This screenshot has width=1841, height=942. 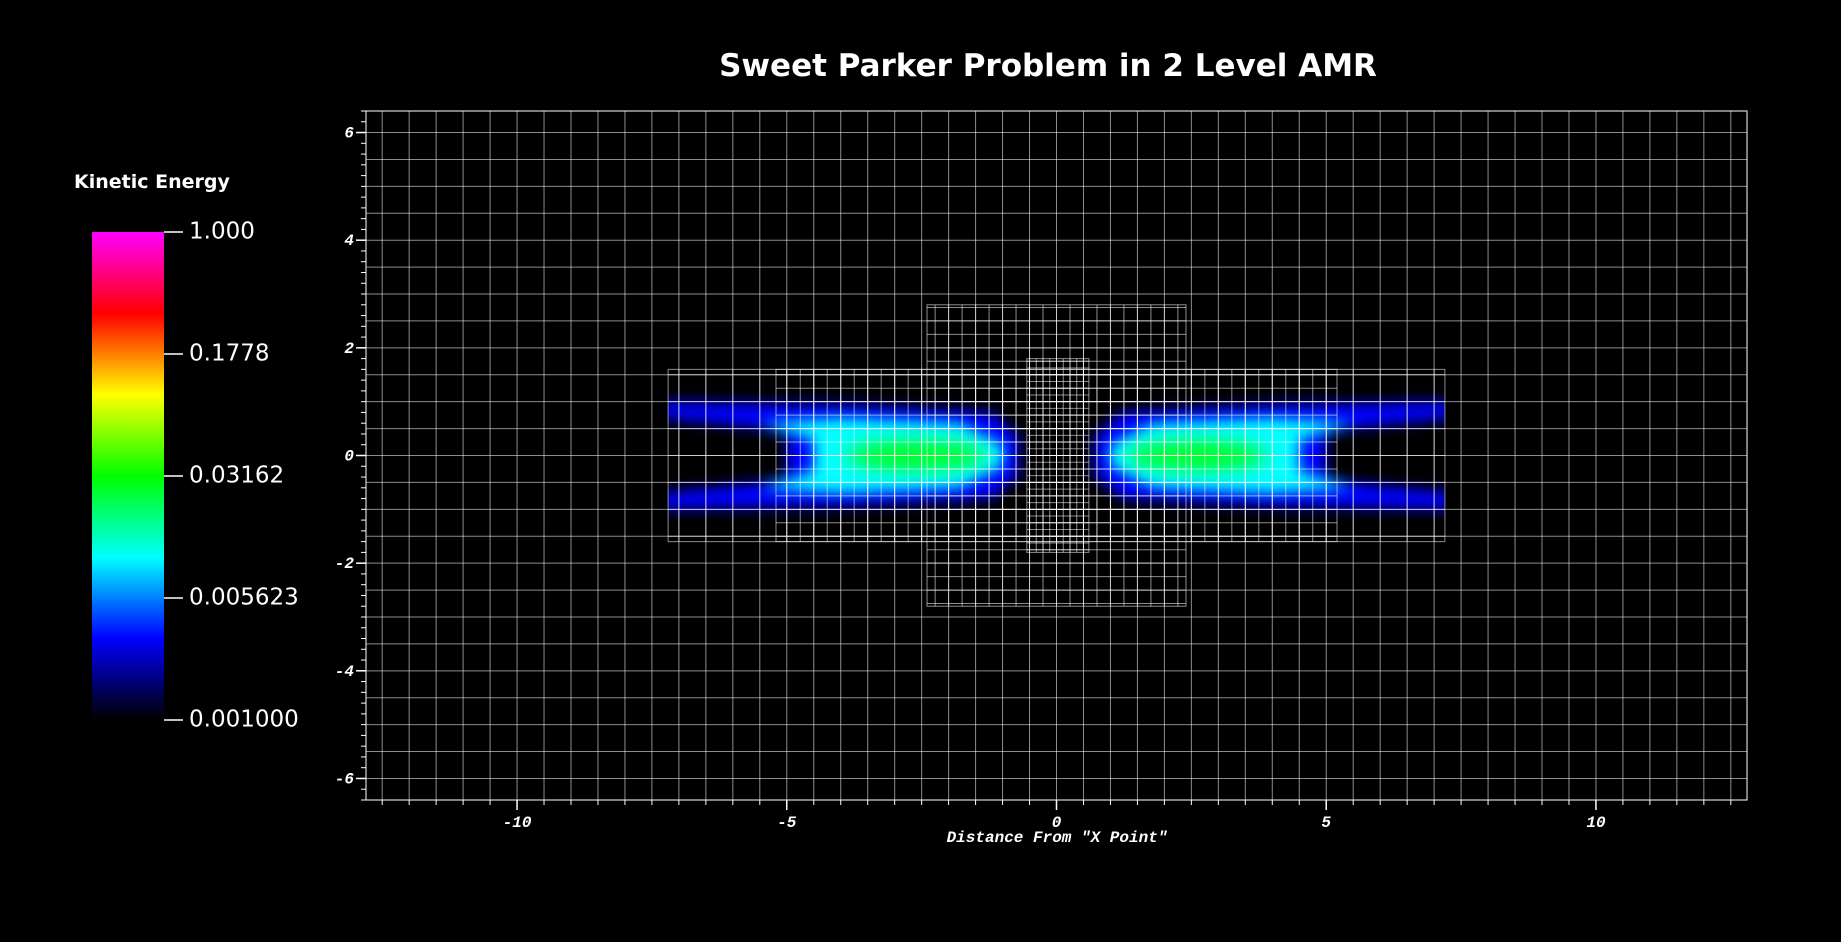 I want to click on y-tick-label: -6, so click(x=345, y=779).